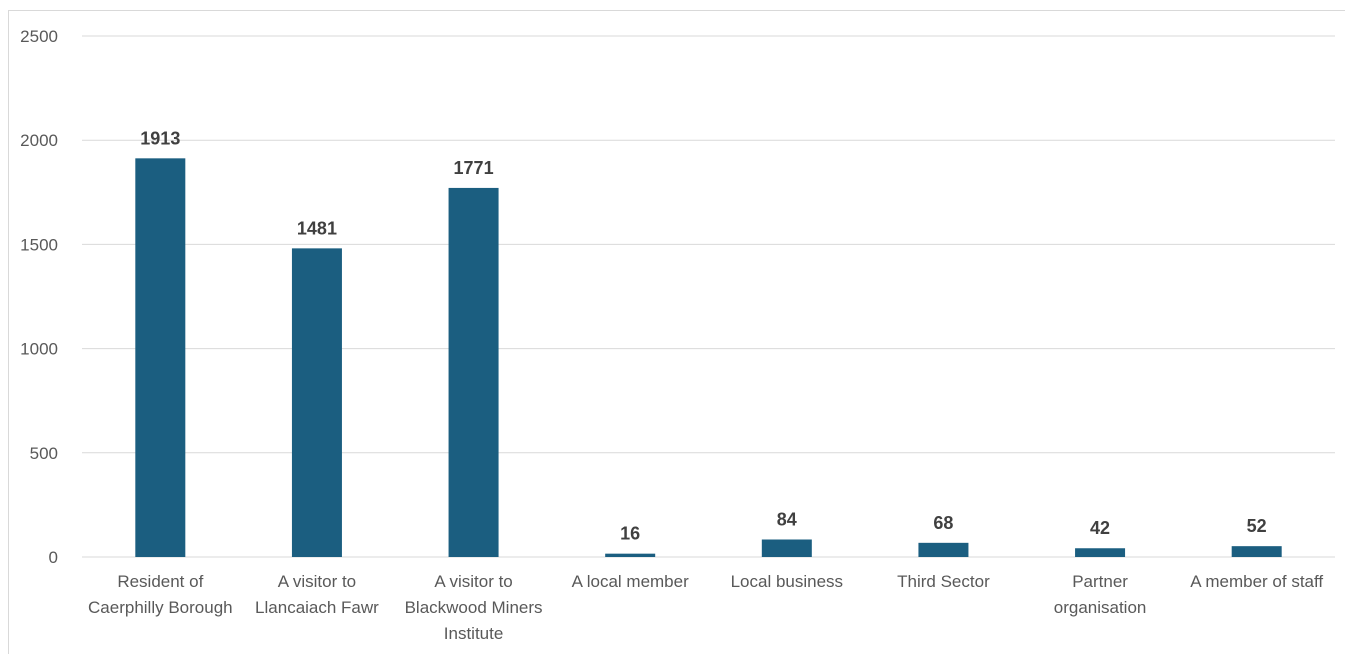 The height and width of the screenshot is (654, 1346). Describe the element at coordinates (1100, 528) in the screenshot. I see `data-label: 42` at that location.